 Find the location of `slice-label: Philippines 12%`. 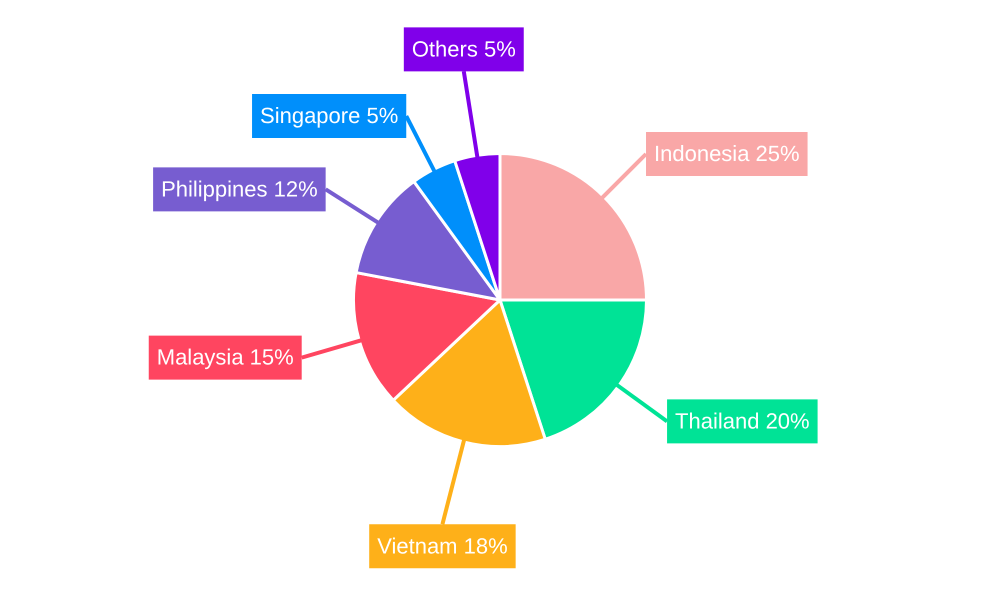

slice-label: Philippines 12% is located at coordinates (239, 189).